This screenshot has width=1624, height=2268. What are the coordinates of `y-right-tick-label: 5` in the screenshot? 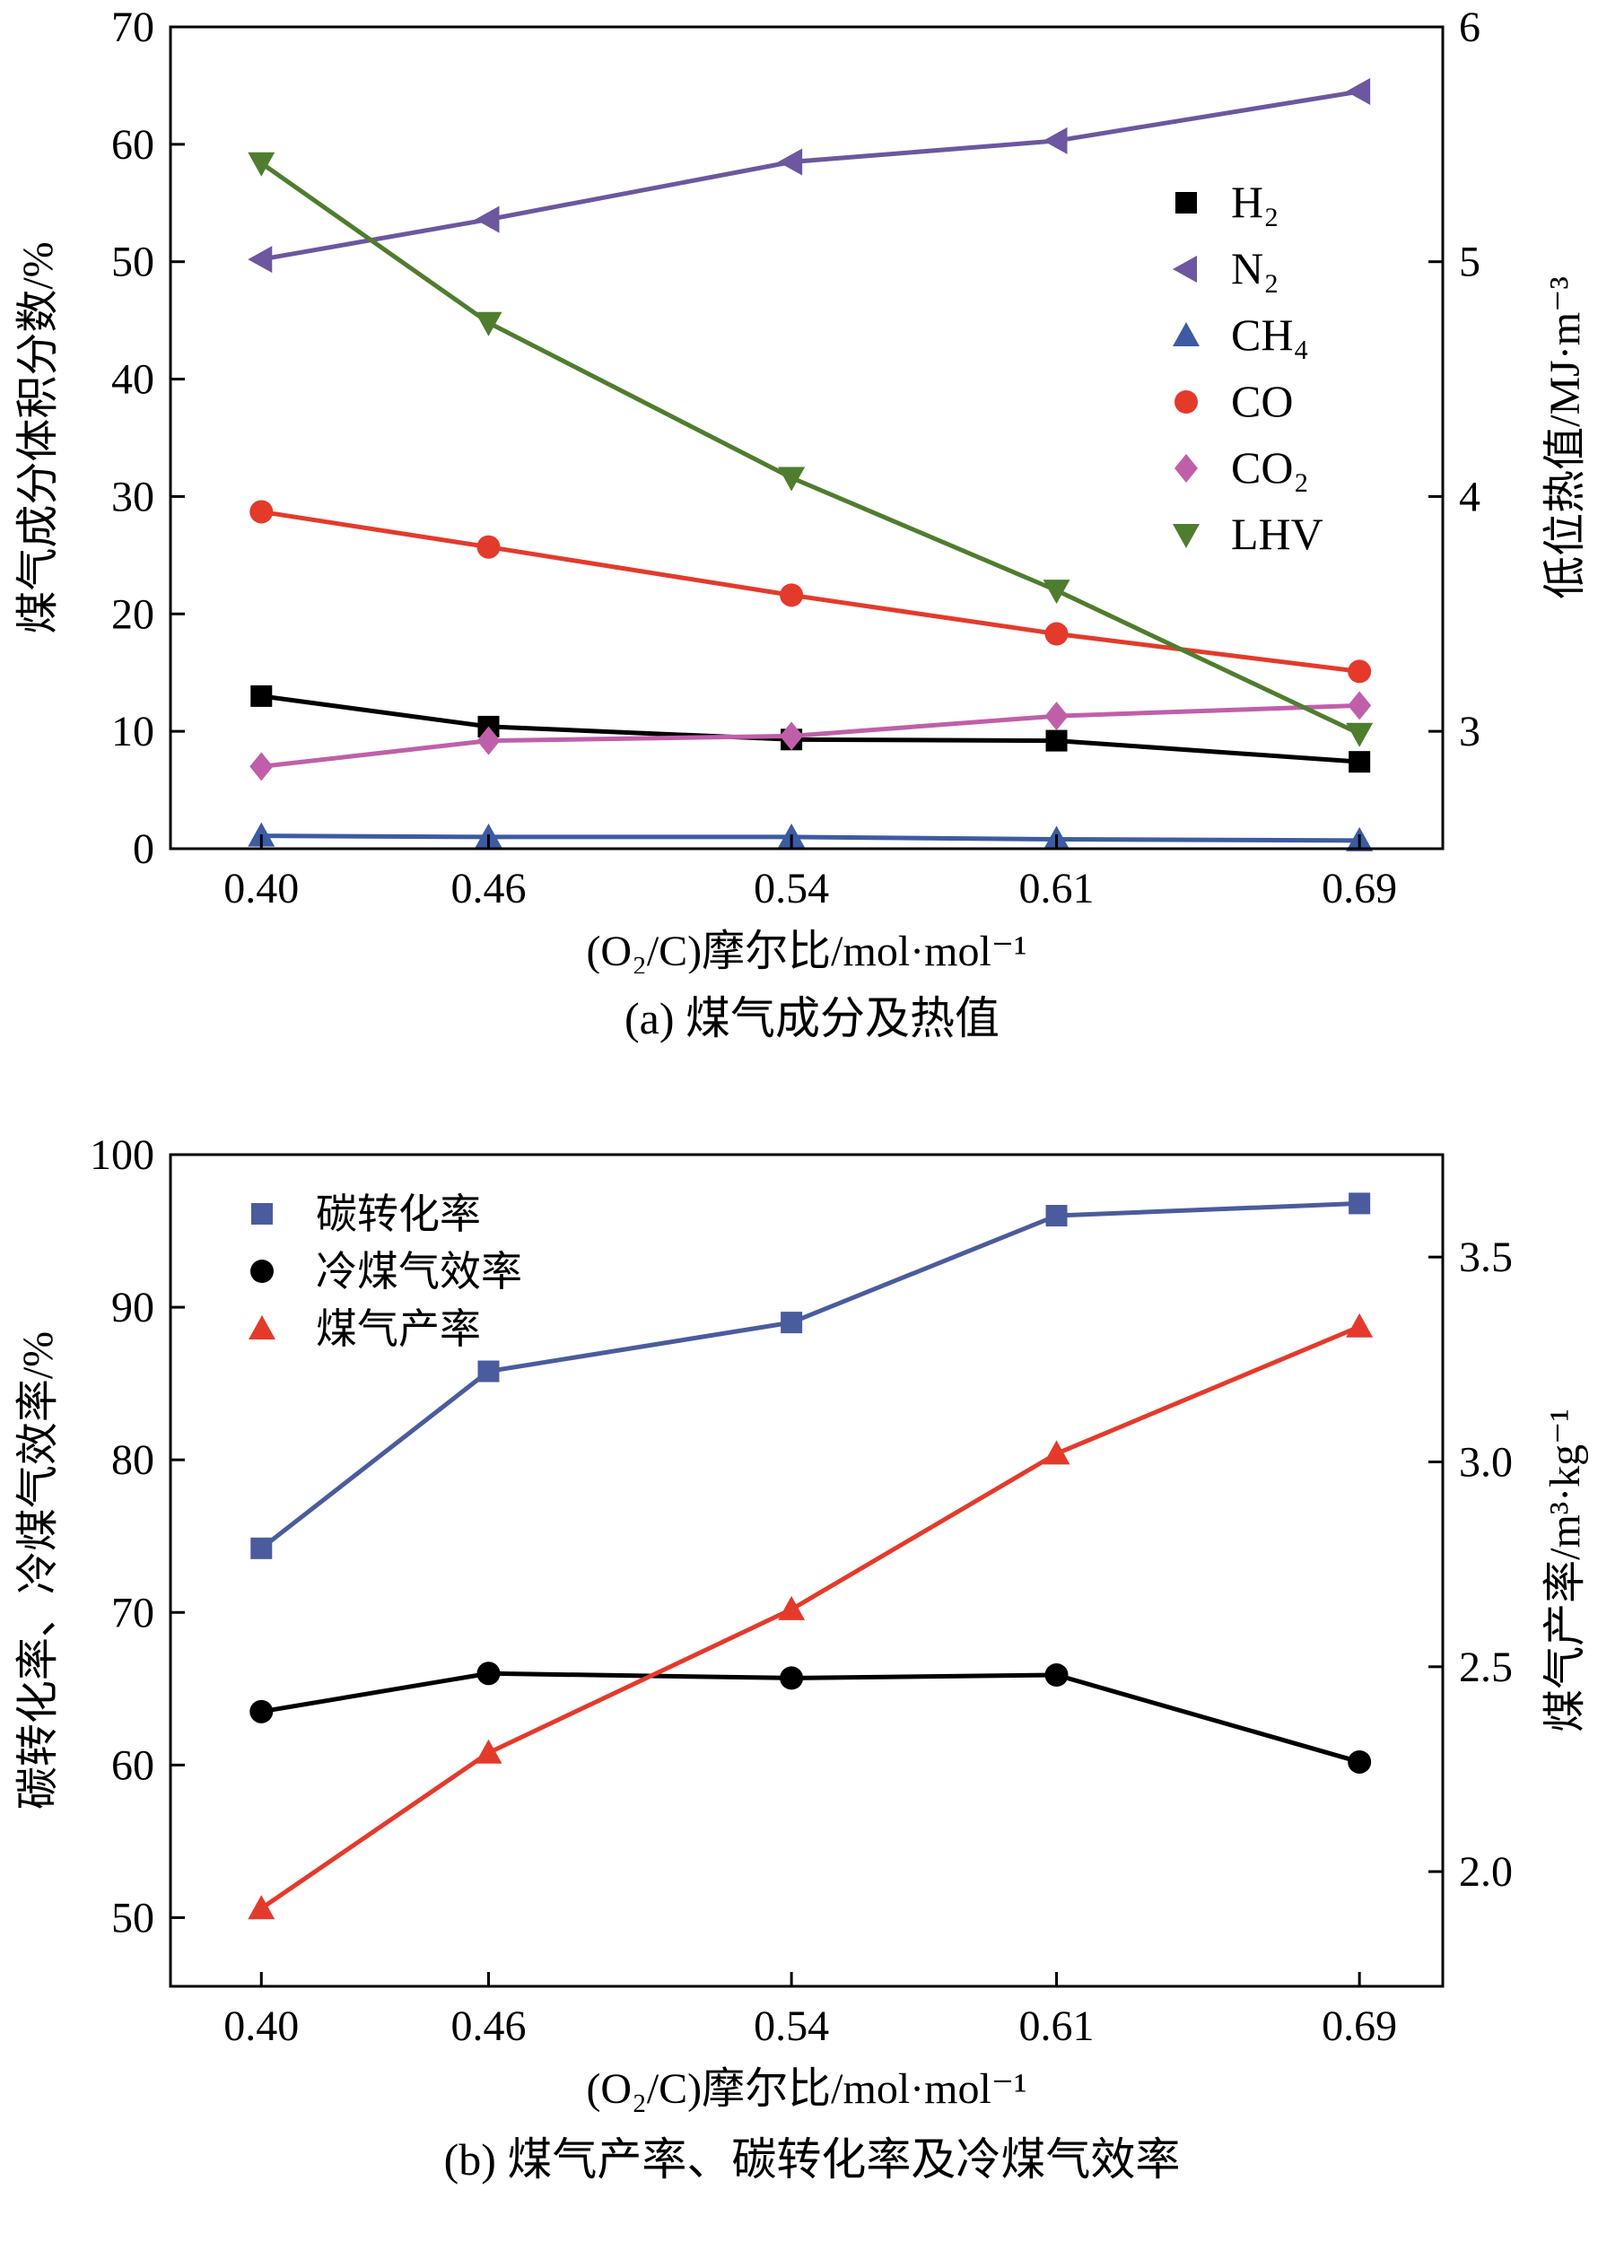 It's located at (1469, 262).